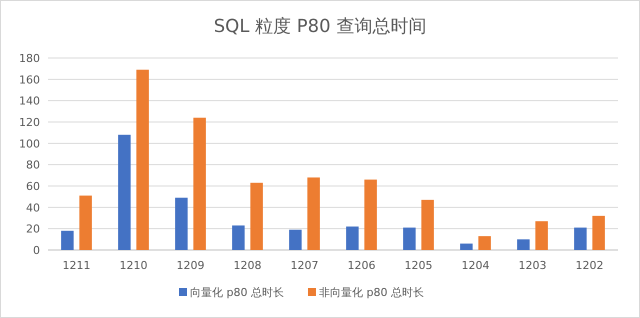  Describe the element at coordinates (134, 265) in the screenshot. I see `x-tick-label: 1210` at that location.